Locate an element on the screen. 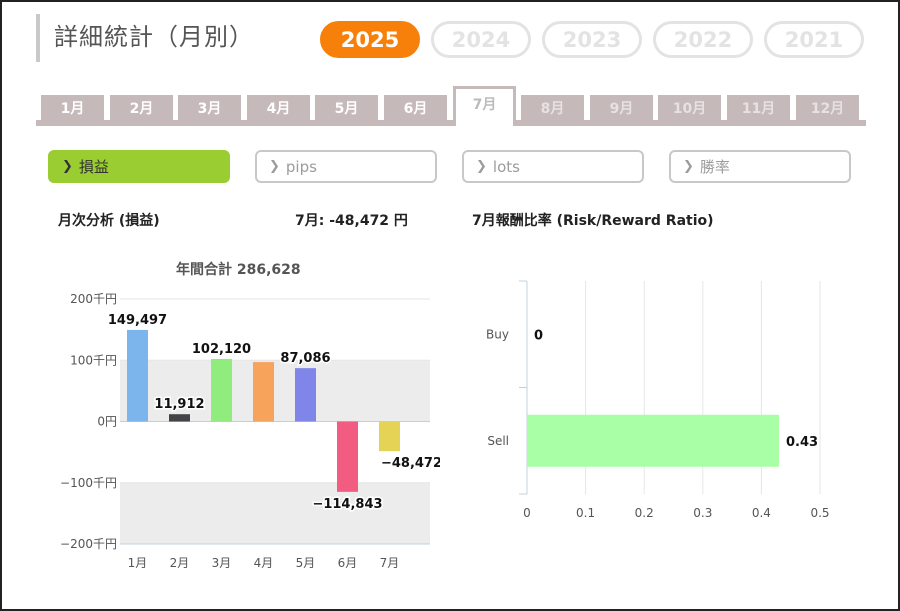 This screenshot has height=611, width=900. bar-Sell is located at coordinates (653, 440).